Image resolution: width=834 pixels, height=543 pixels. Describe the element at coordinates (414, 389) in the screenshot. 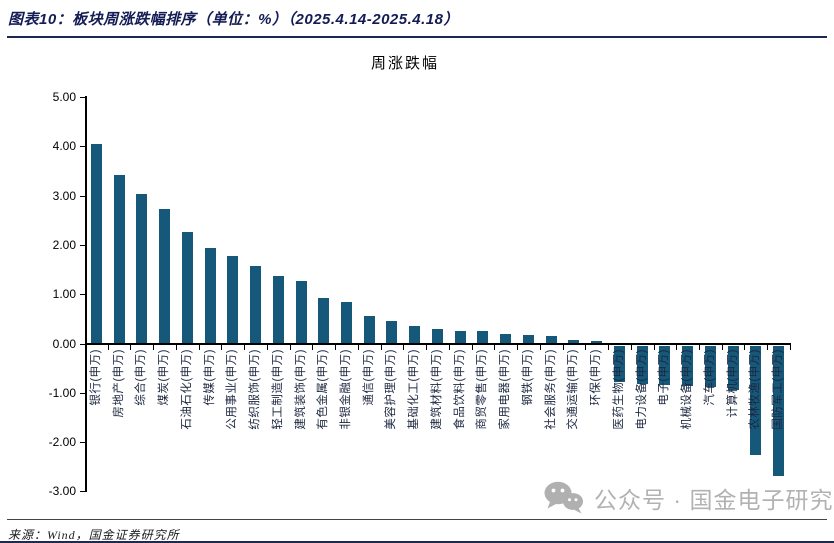

I see `x-axis-label: 基础化工(申万)` at that location.